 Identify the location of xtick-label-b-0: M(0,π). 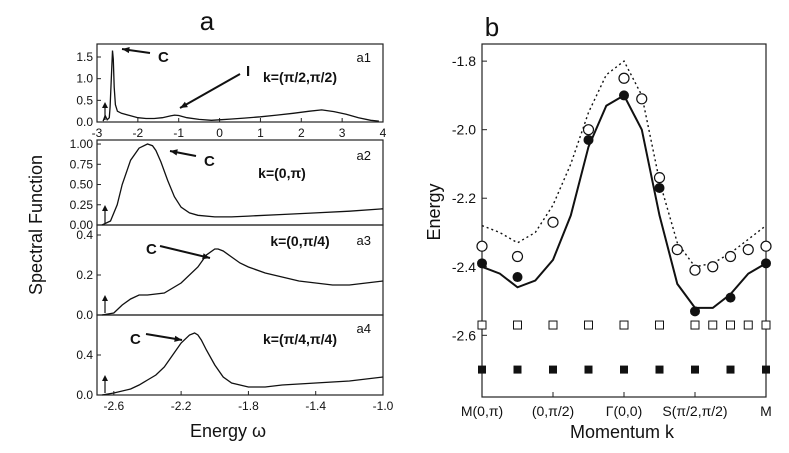
(482, 411).